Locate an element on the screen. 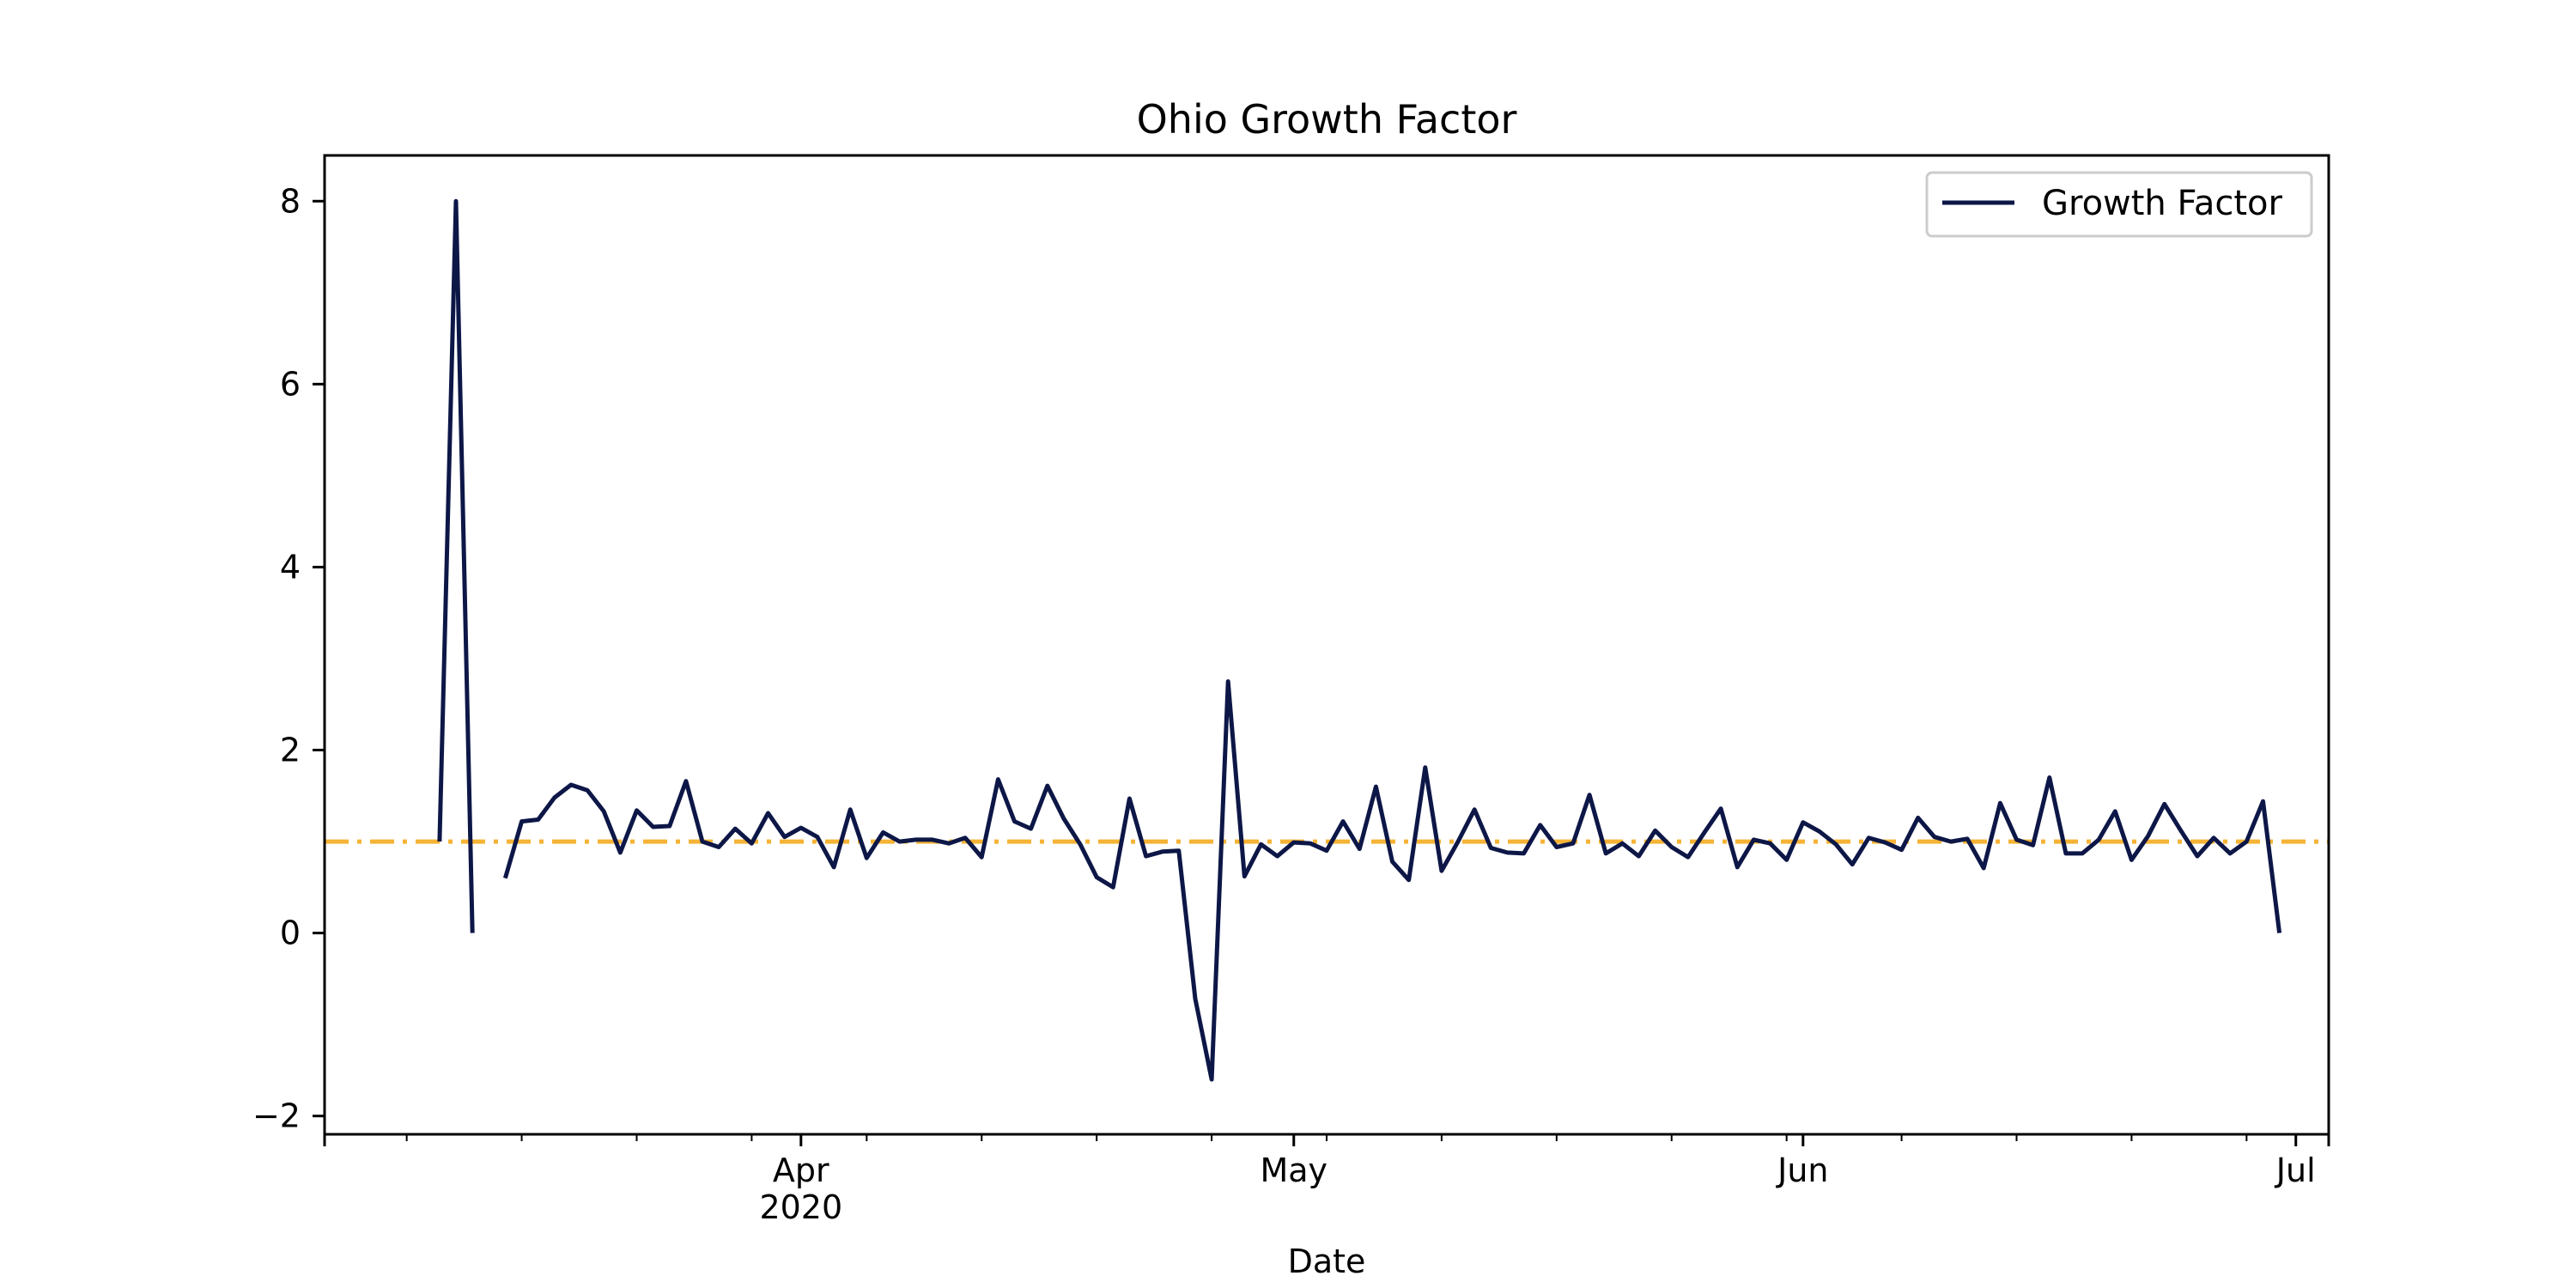 Image resolution: width=2576 pixels, height=1288 pixels. y-tick-label: 2 is located at coordinates (291, 750).